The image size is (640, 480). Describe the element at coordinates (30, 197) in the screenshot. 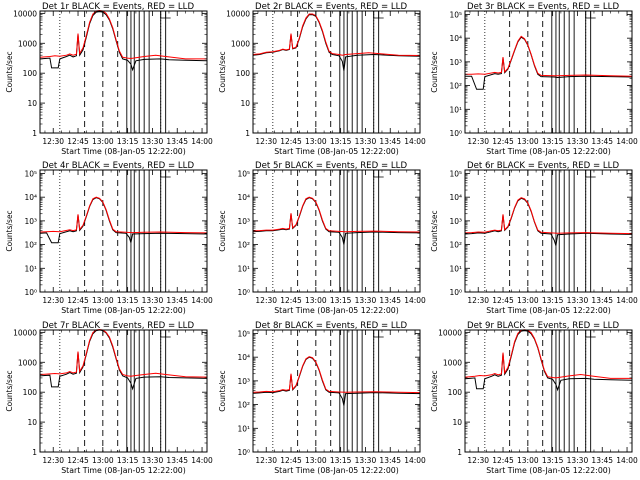

I see `y-tick-label: 10⁴` at that location.